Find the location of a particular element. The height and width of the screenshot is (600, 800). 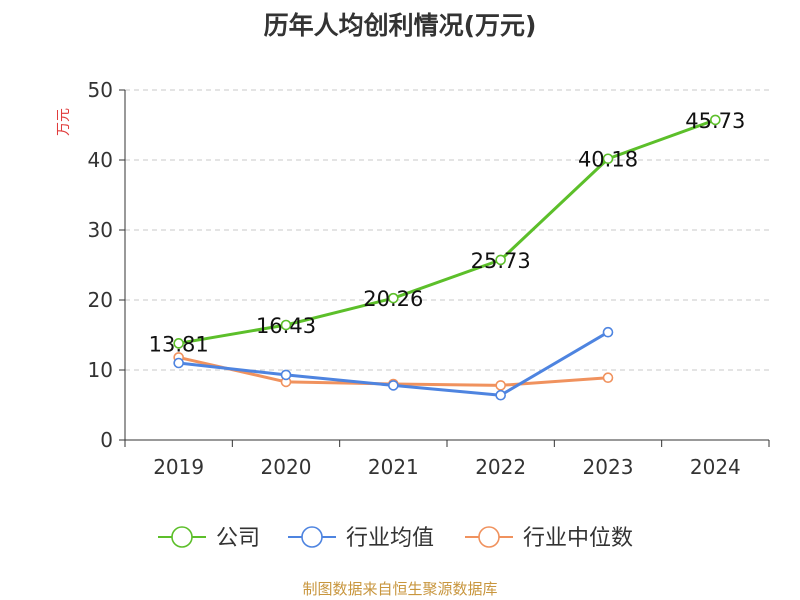

data-label: 16.43 is located at coordinates (286, 326).